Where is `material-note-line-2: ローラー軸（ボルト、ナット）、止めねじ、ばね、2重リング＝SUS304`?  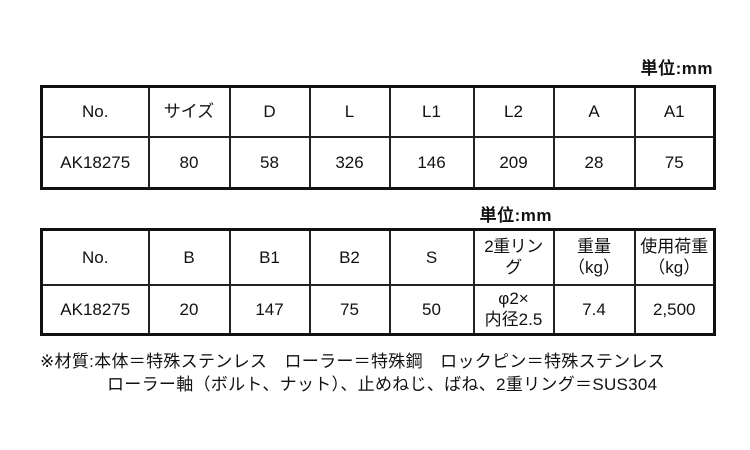
material-note-line-2: ローラー軸（ボルト、ナット）、止めねじ、ばね、2重リング＝SUS304 is located at coordinates (382, 384).